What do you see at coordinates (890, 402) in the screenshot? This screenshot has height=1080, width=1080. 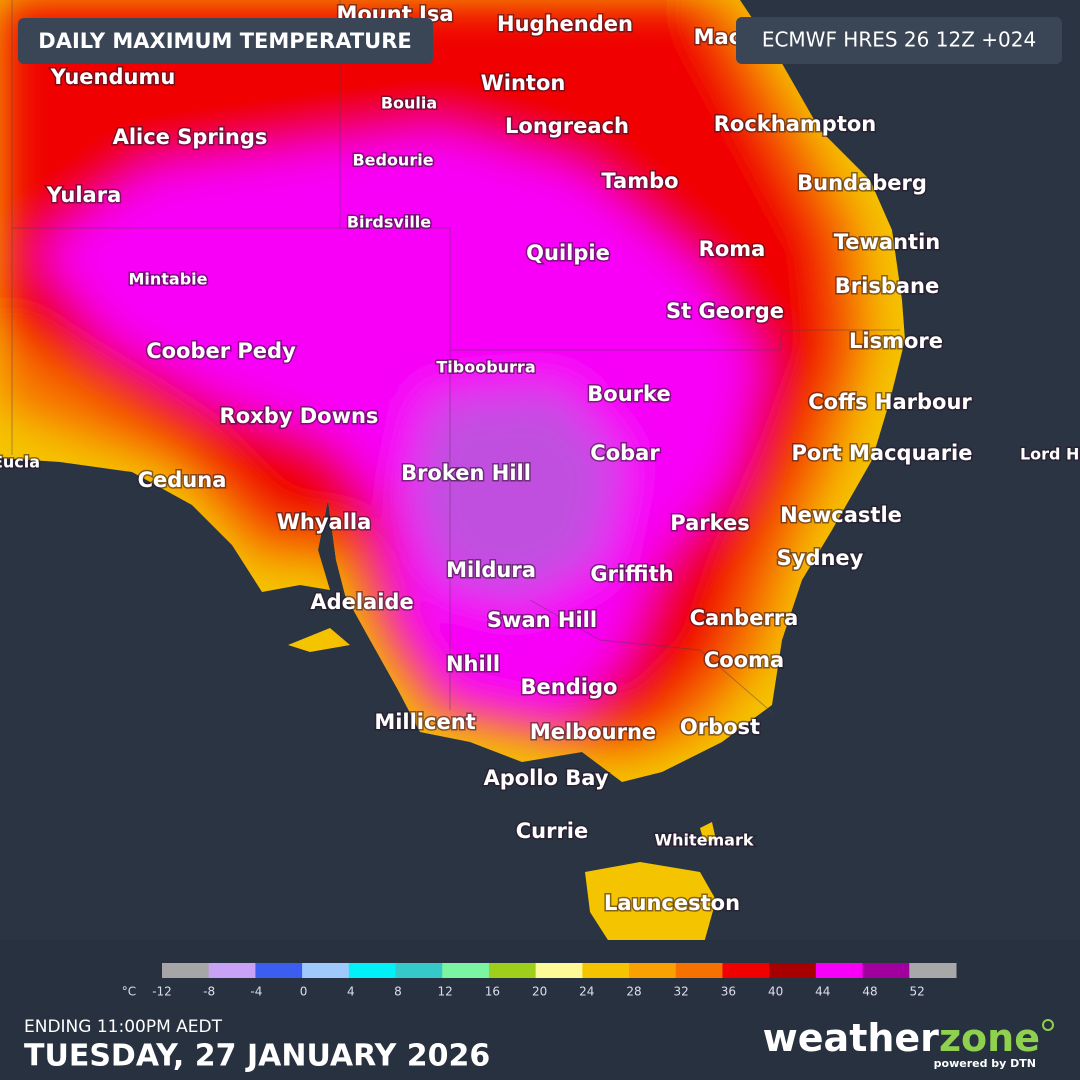 I see `place-label: Coffs Harbour` at bounding box center [890, 402].